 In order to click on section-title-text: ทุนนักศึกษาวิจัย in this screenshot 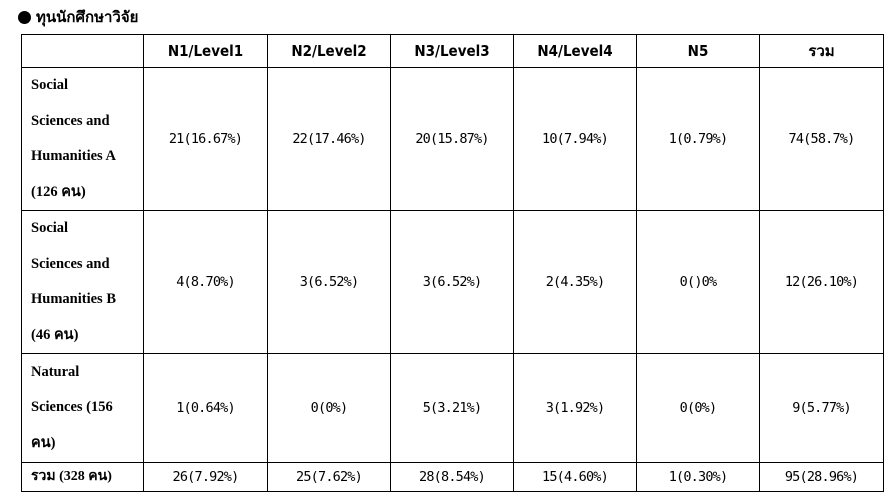, I will do `click(87, 17)`.